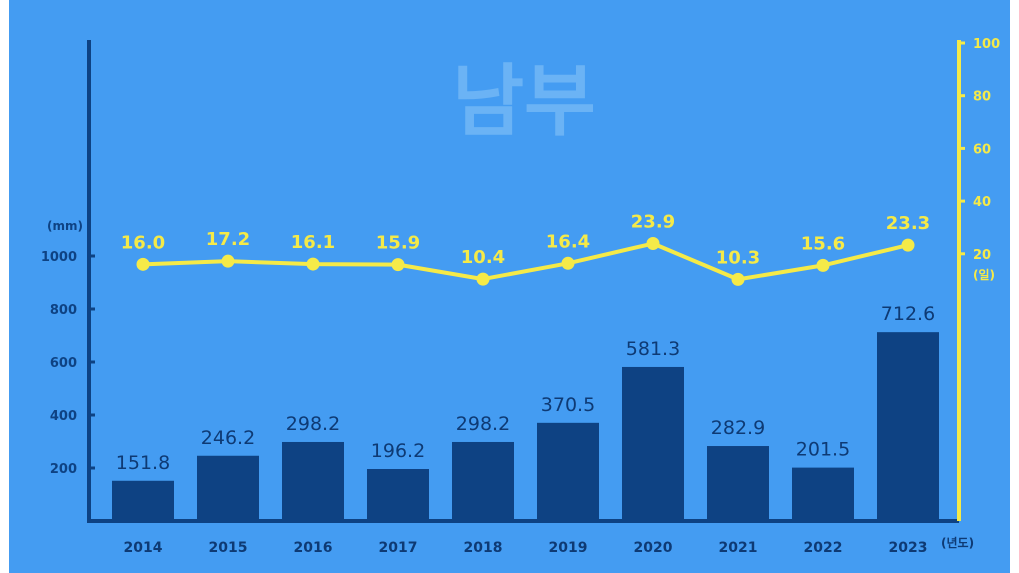 The image size is (1019, 573). What do you see at coordinates (568, 241) in the screenshot?
I see `line-value-label: 16.4` at bounding box center [568, 241].